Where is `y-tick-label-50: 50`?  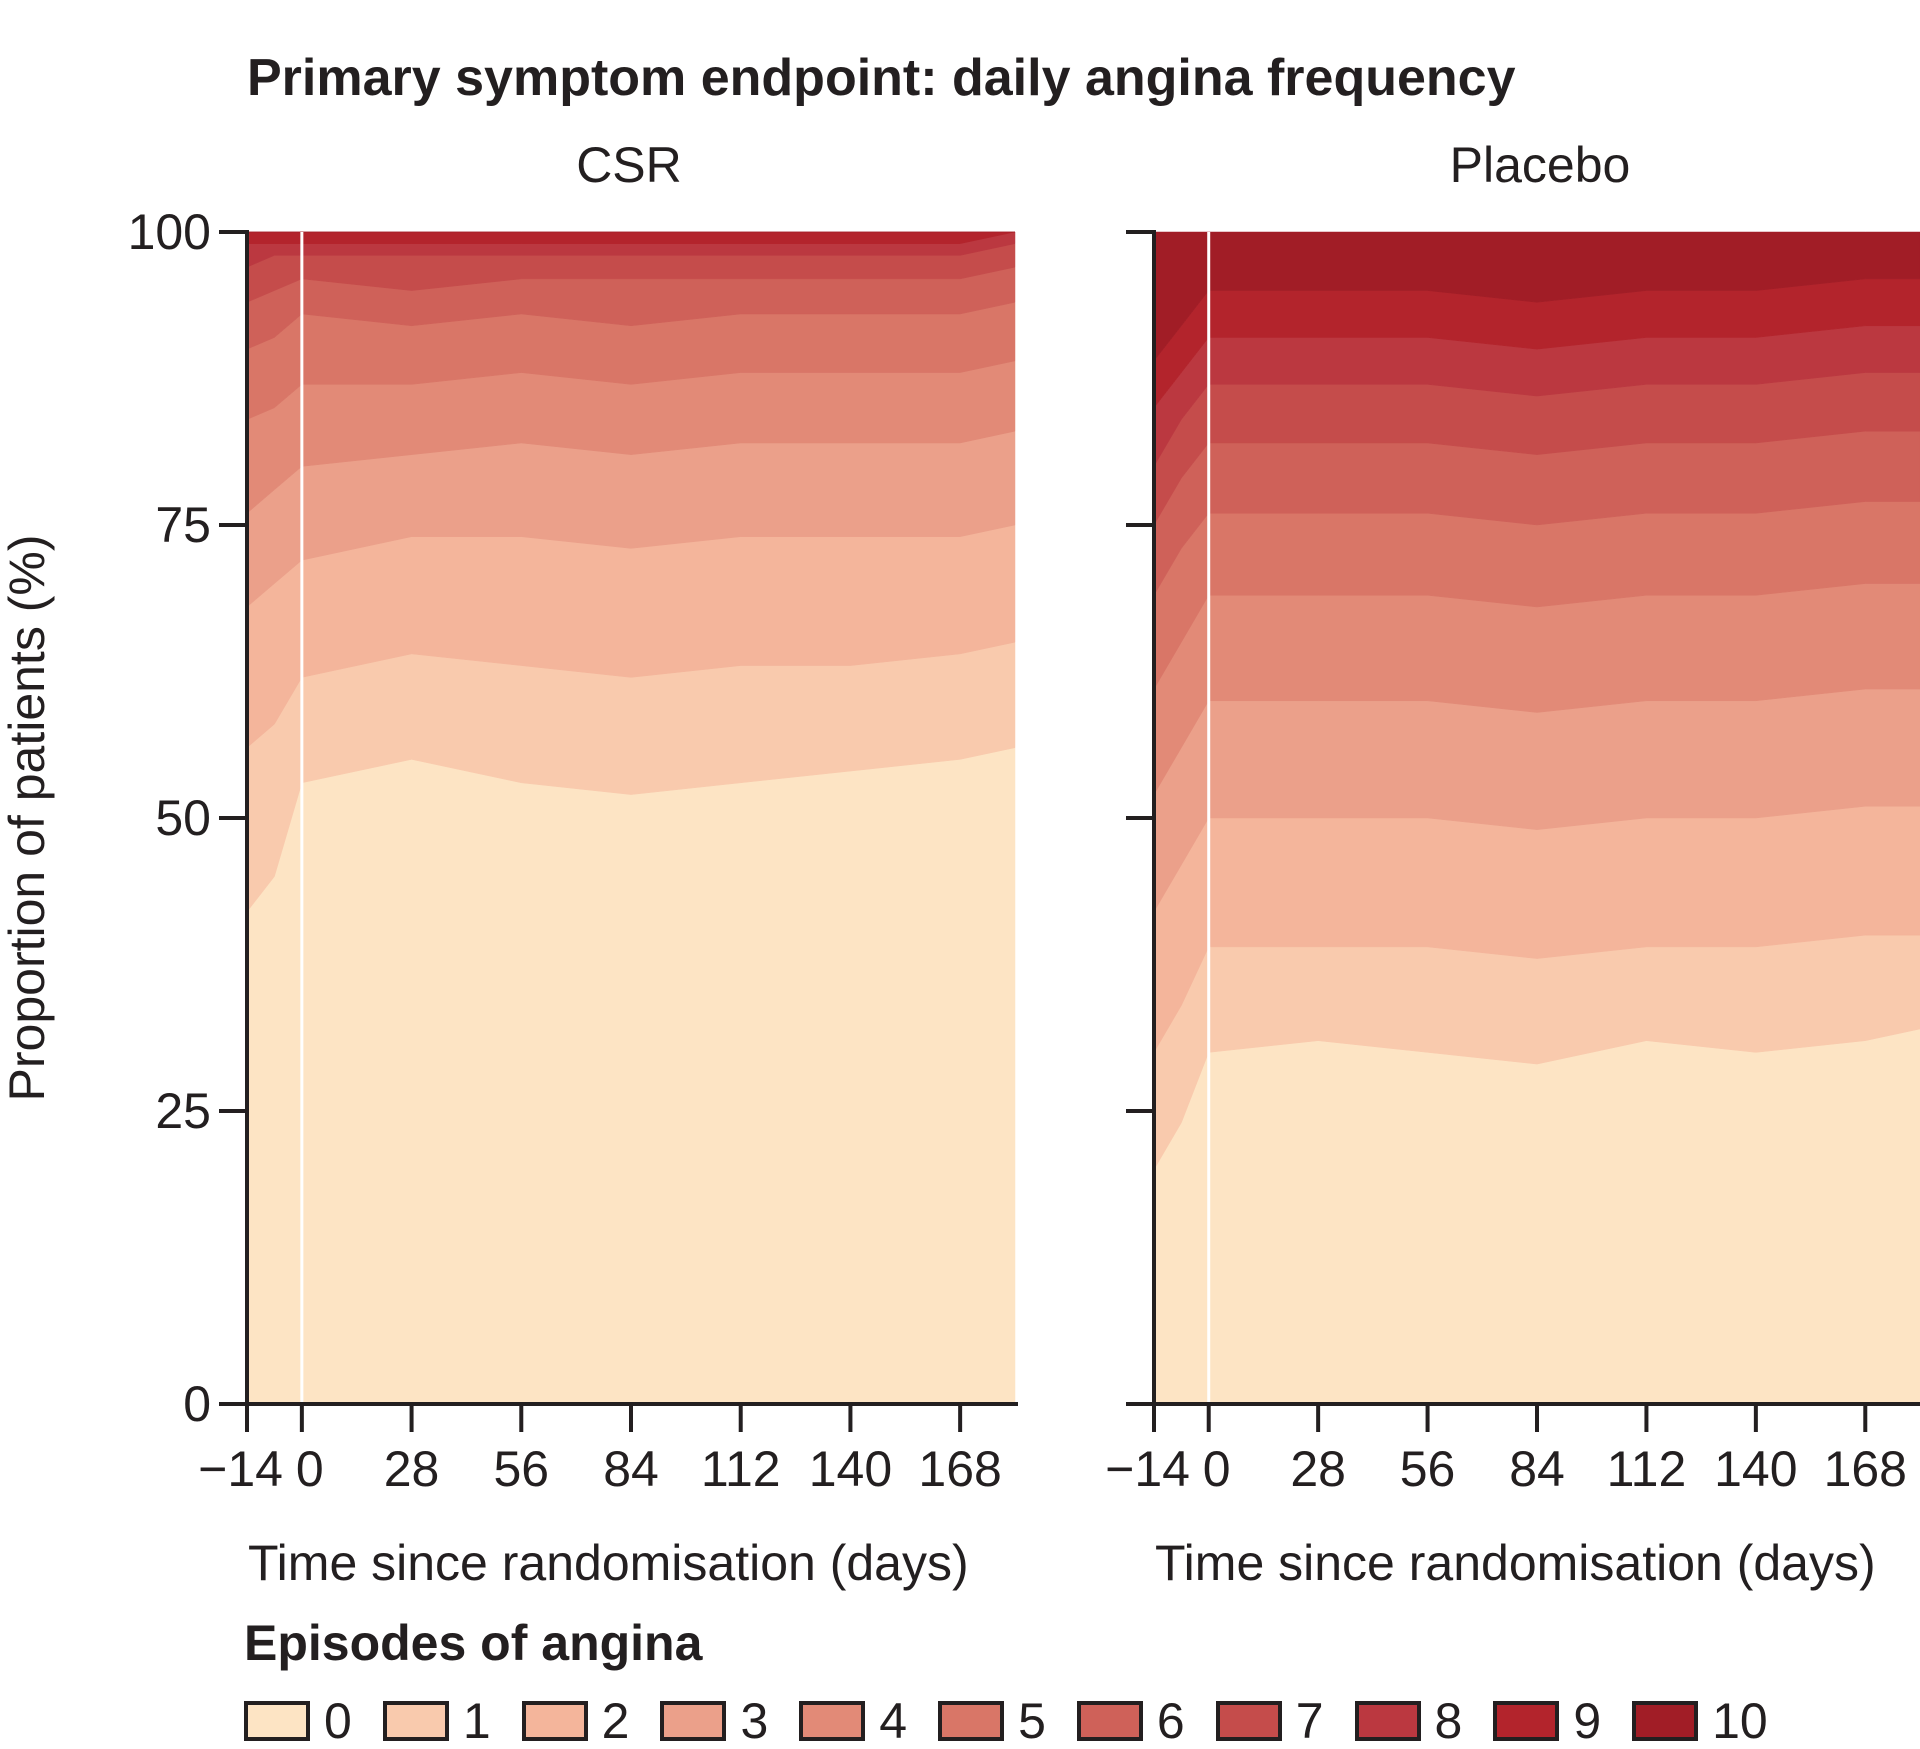
y-tick-label-50: 50 is located at coordinates (183, 818).